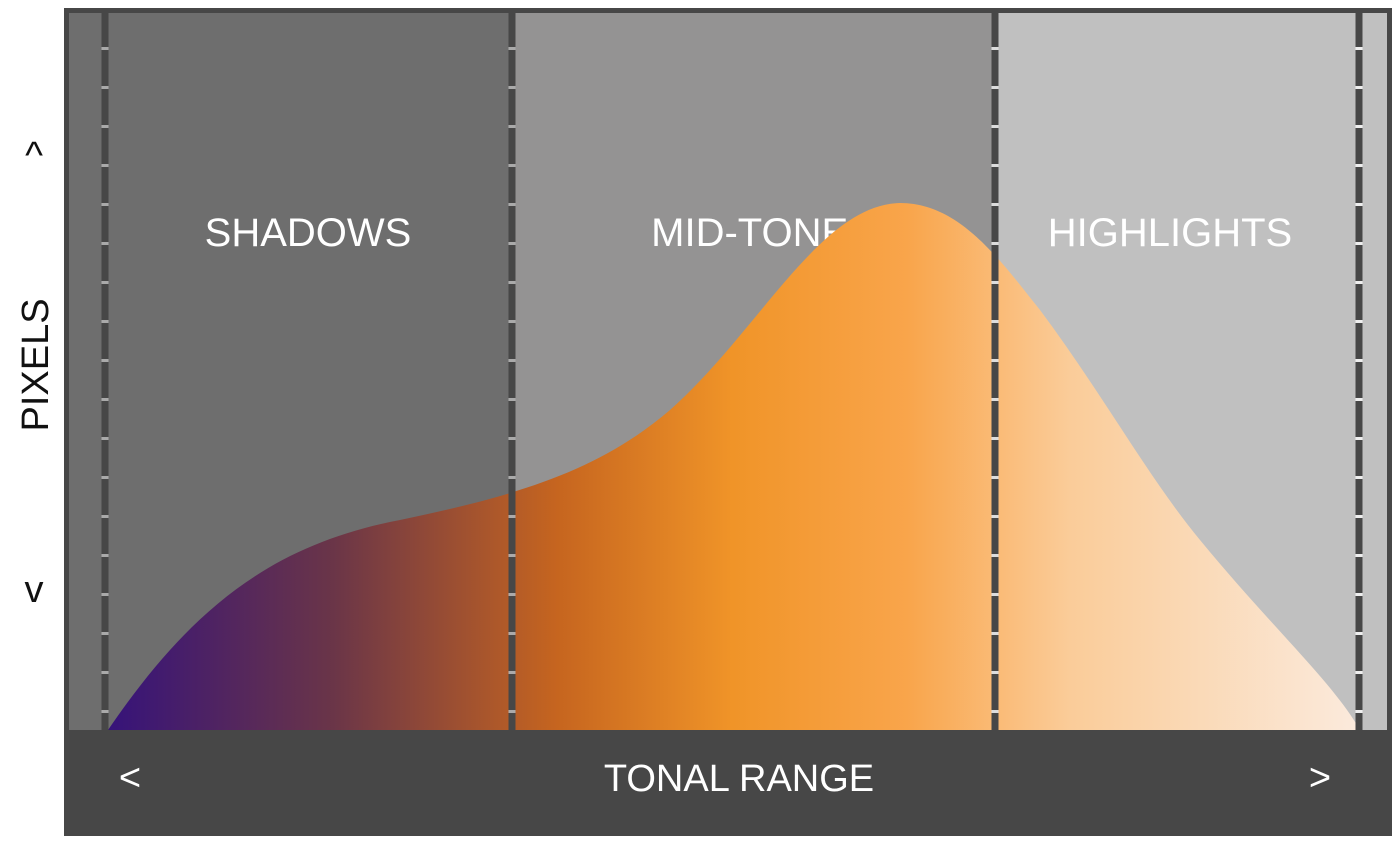 This screenshot has width=1400, height=848. What do you see at coordinates (1373, 371) in the screenshot?
I see `outer-right-band` at bounding box center [1373, 371].